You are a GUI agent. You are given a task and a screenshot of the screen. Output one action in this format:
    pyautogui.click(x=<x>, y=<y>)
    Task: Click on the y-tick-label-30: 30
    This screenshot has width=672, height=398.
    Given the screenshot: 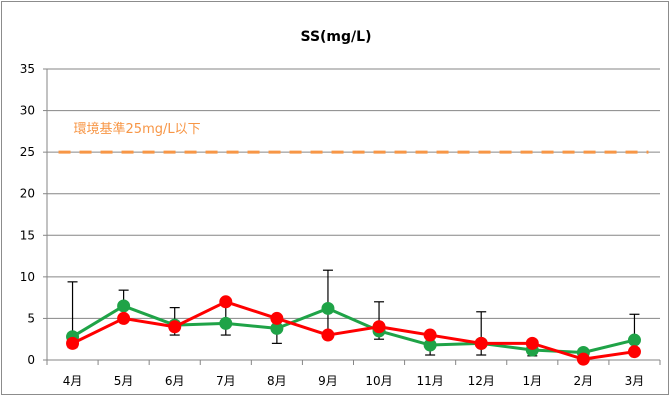 What is the action you would take?
    pyautogui.click(x=27, y=111)
    